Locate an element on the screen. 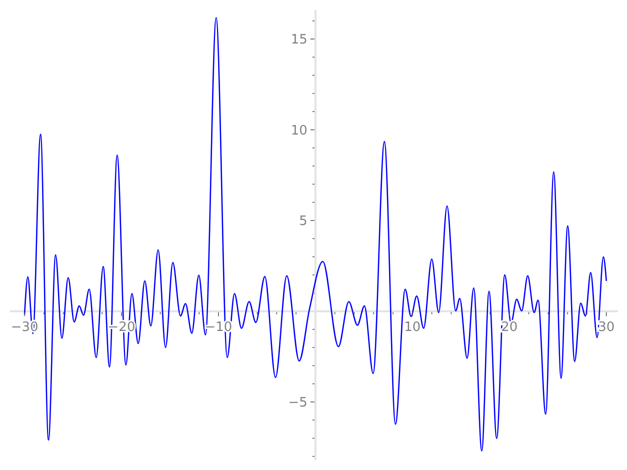  y-tick-label: −5 is located at coordinates (298, 402).